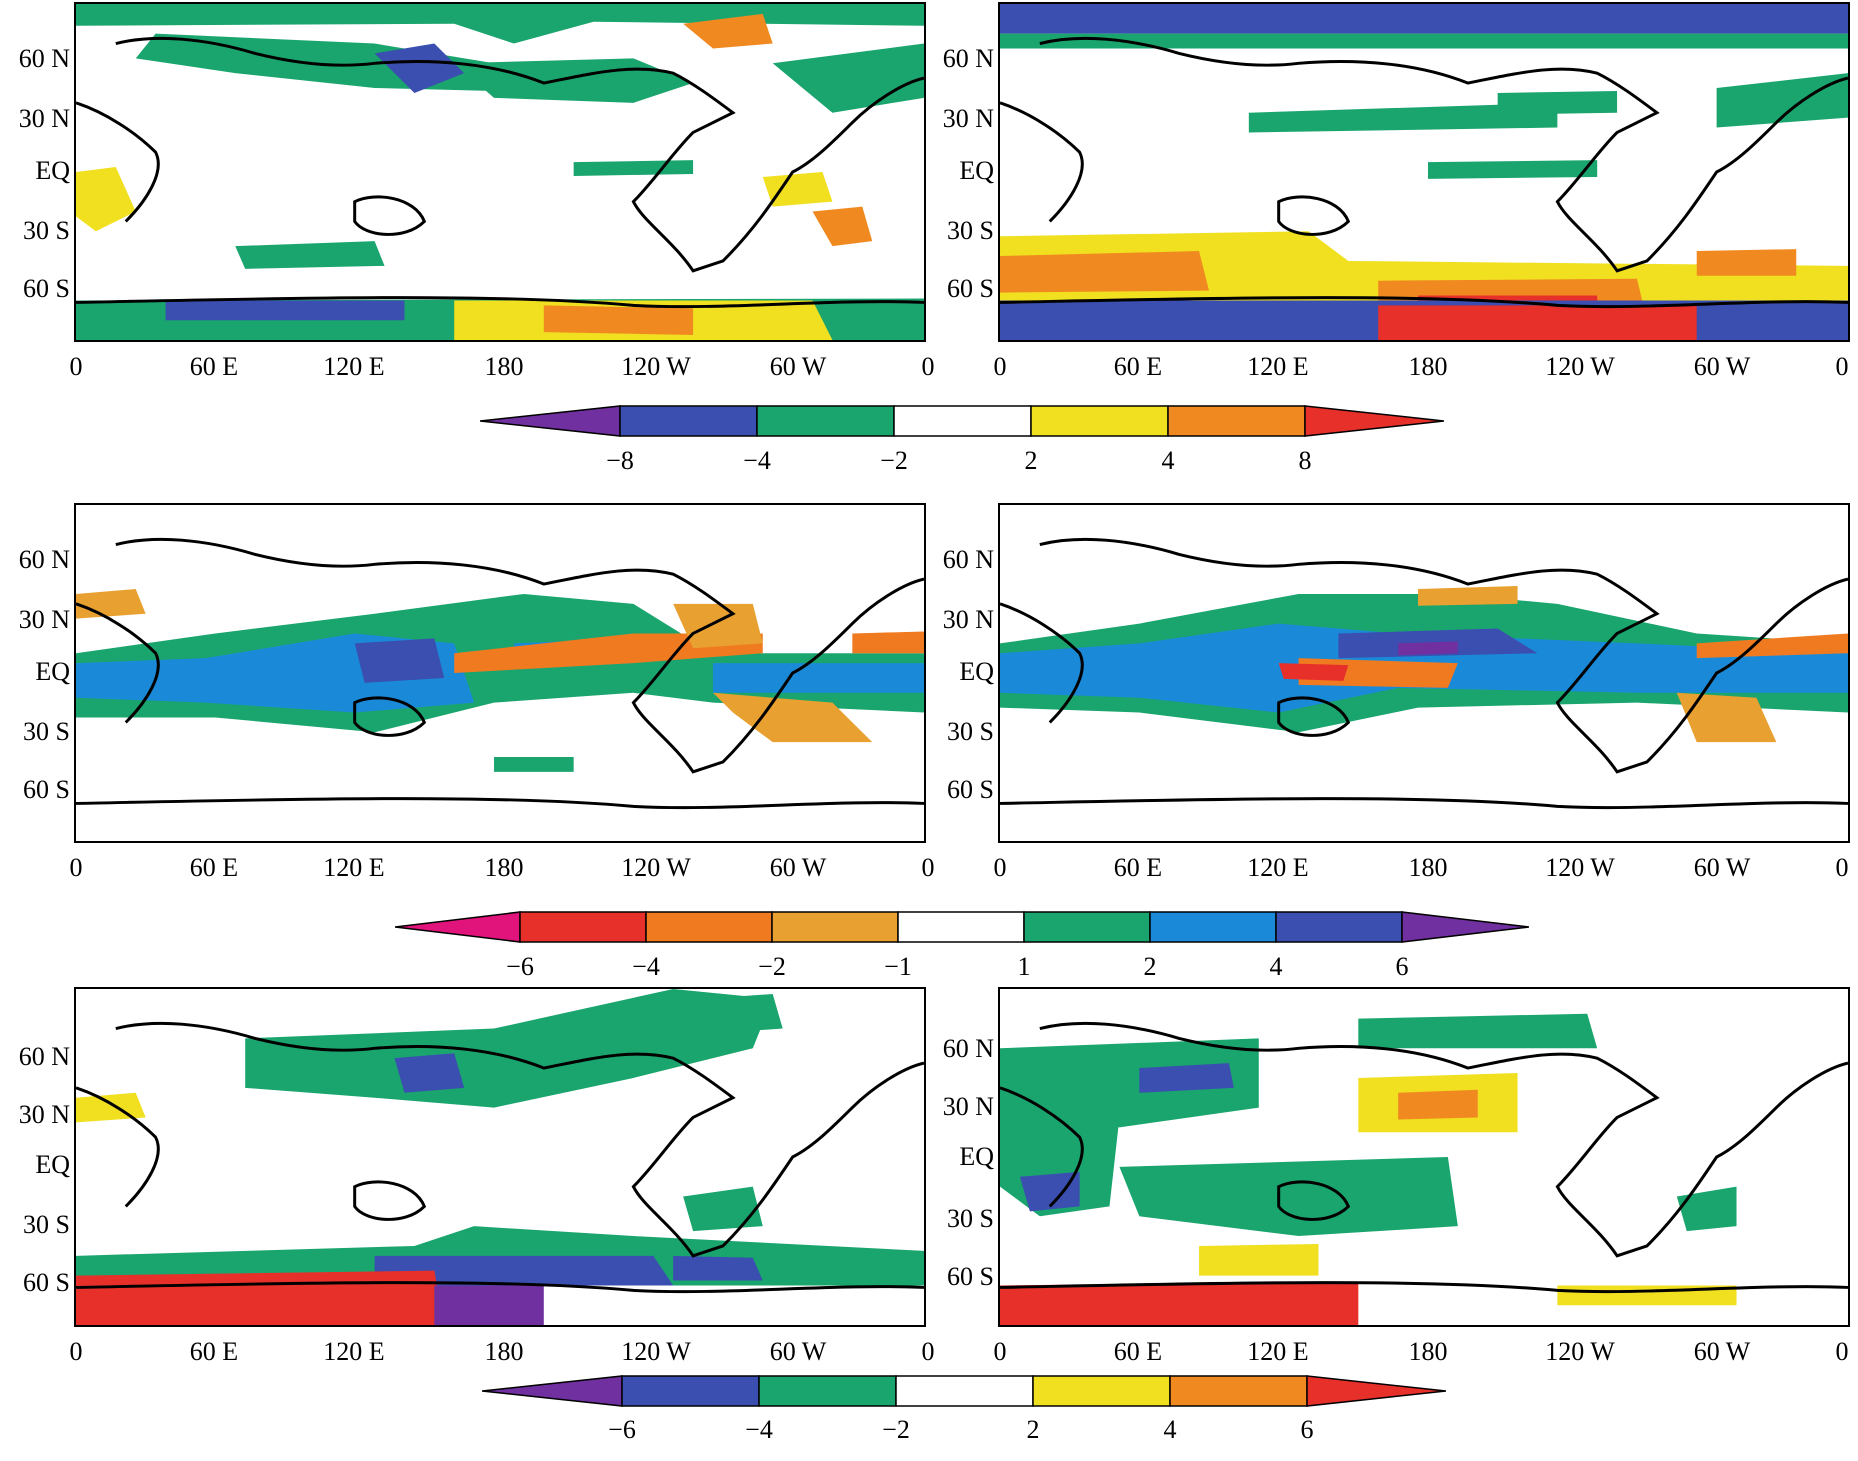 The image size is (1858, 1461). I want to click on colorbar-2-label: −2, so click(772, 966).